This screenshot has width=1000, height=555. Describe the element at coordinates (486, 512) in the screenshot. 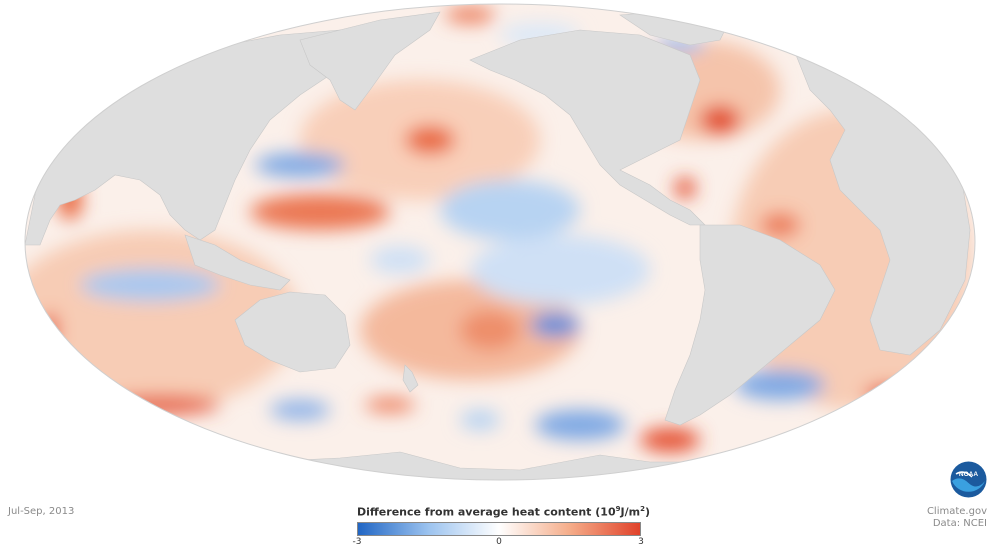

I see `legend-title-text: Difference from average heat content (10` at that location.